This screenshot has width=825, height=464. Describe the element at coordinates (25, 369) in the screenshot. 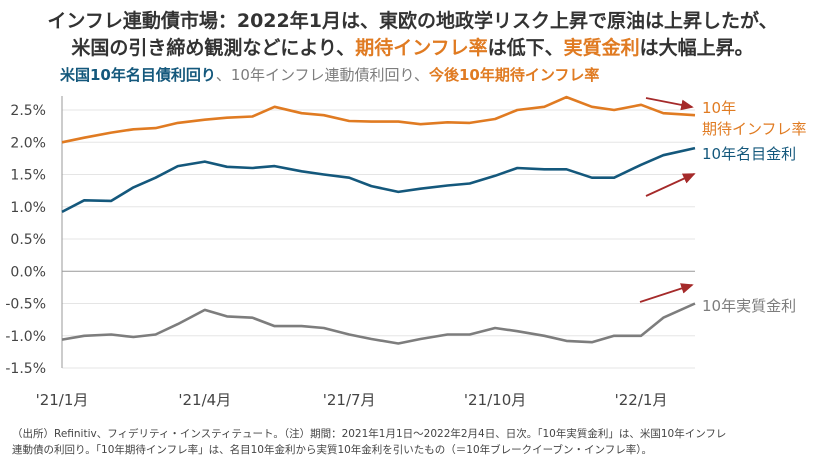

I see `y-tick-label: -1.5%` at that location.